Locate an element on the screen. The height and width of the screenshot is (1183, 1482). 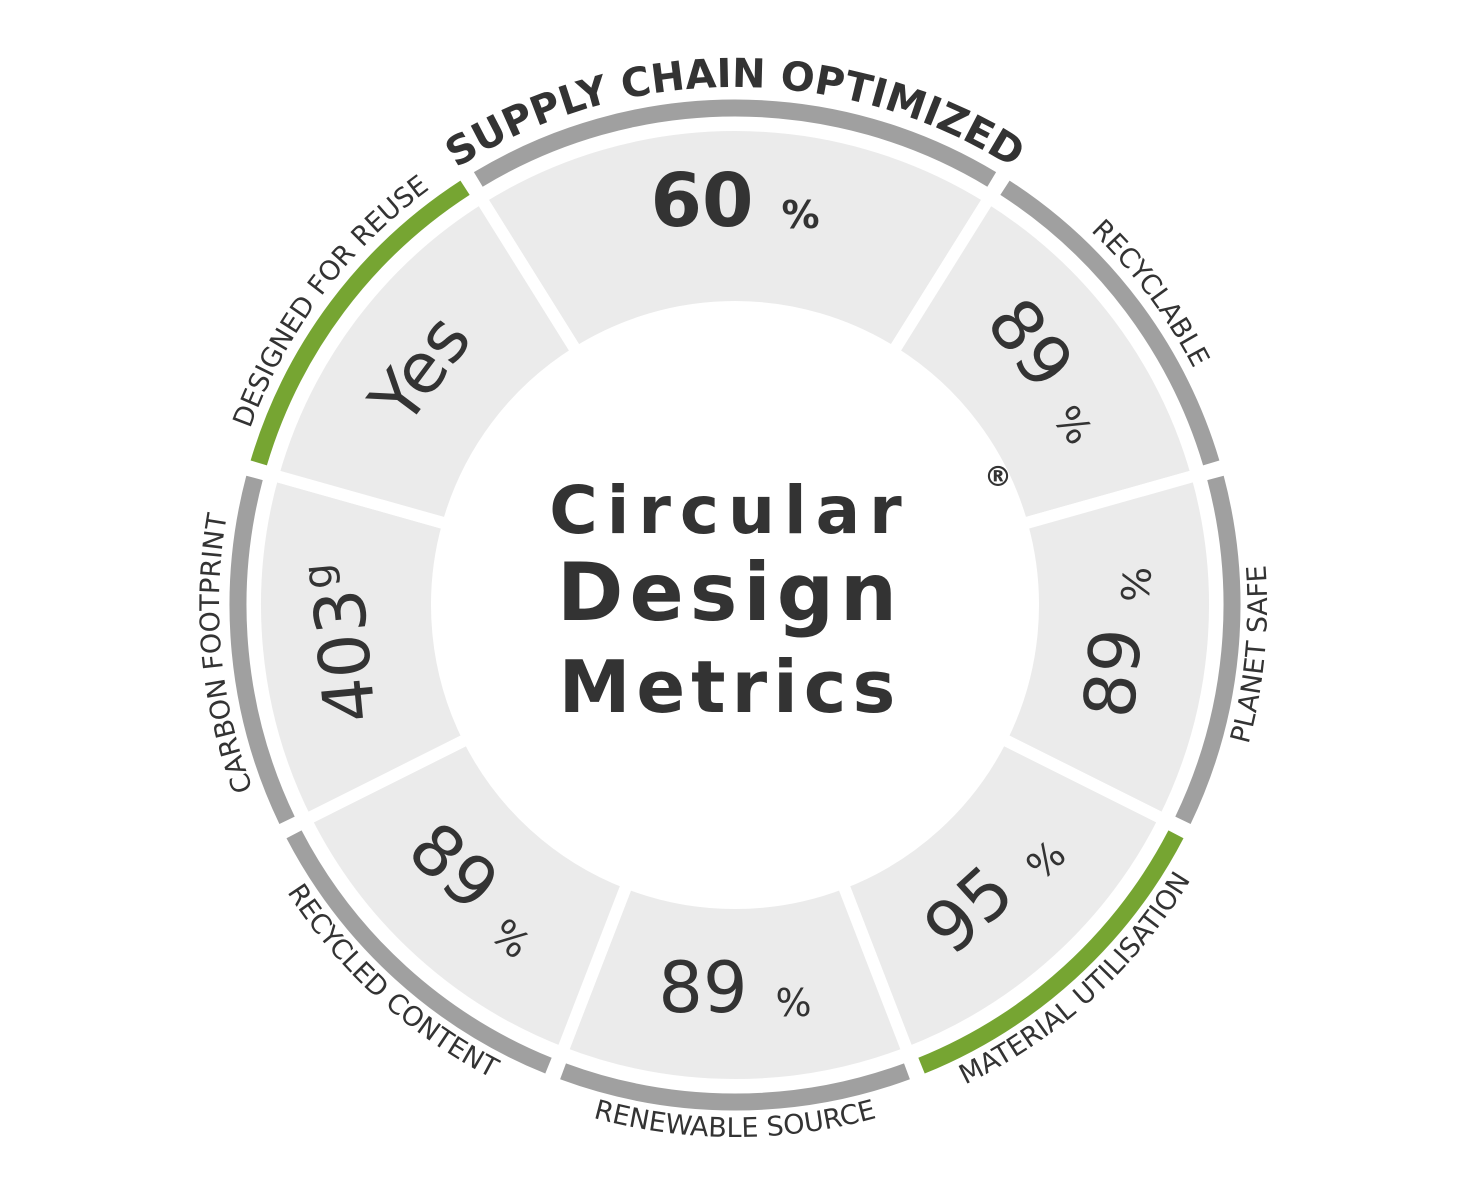
trademark: ® is located at coordinates (998, 476).